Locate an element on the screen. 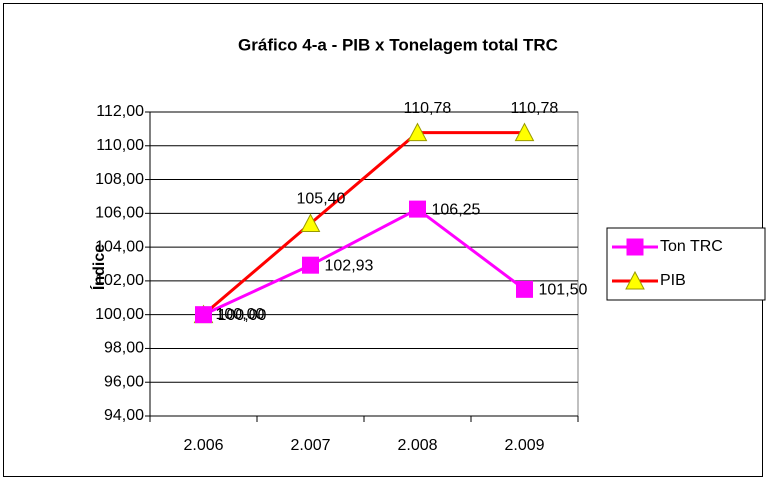 The height and width of the screenshot is (481, 767). y-tick-label: 104,00 is located at coordinates (119, 246).